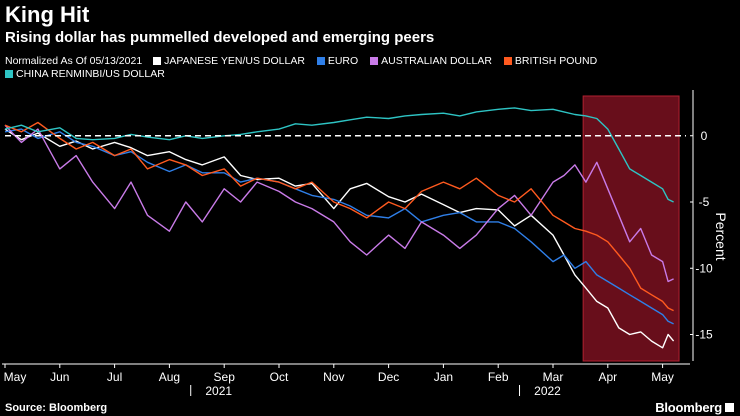 The width and height of the screenshot is (740, 416). I want to click on legend-swatch-eur, so click(320, 60).